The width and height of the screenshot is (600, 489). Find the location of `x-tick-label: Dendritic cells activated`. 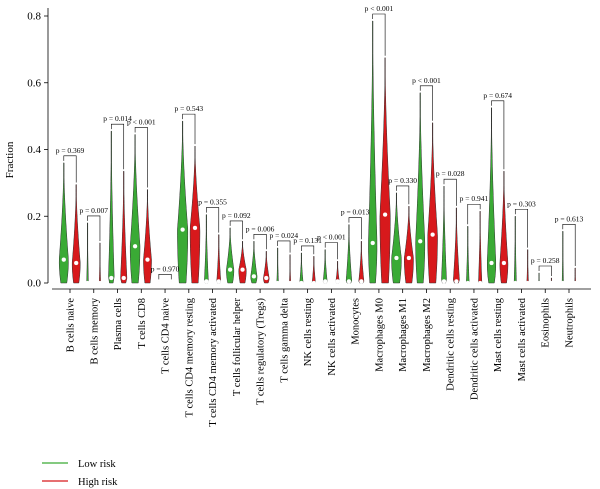

x-tick-label: Dendritic cells activated is located at coordinates (474, 348).